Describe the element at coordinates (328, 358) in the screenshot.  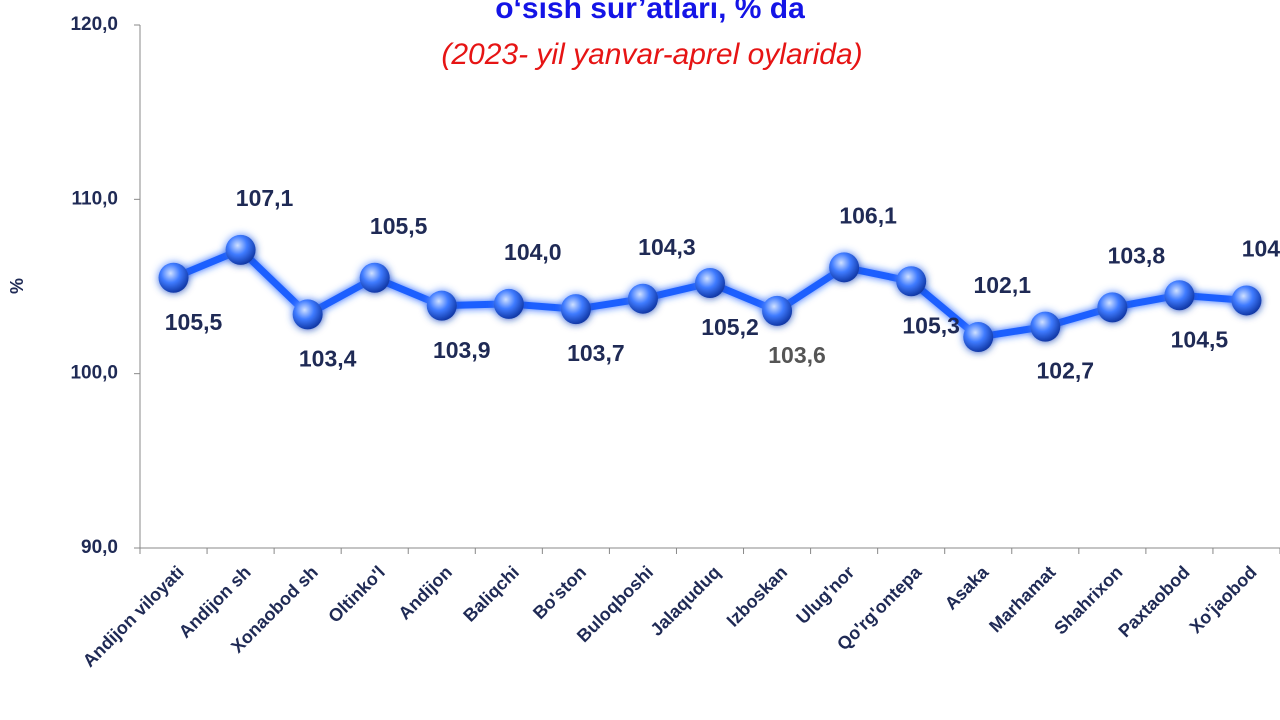
I see `data-label: 103,4` at that location.